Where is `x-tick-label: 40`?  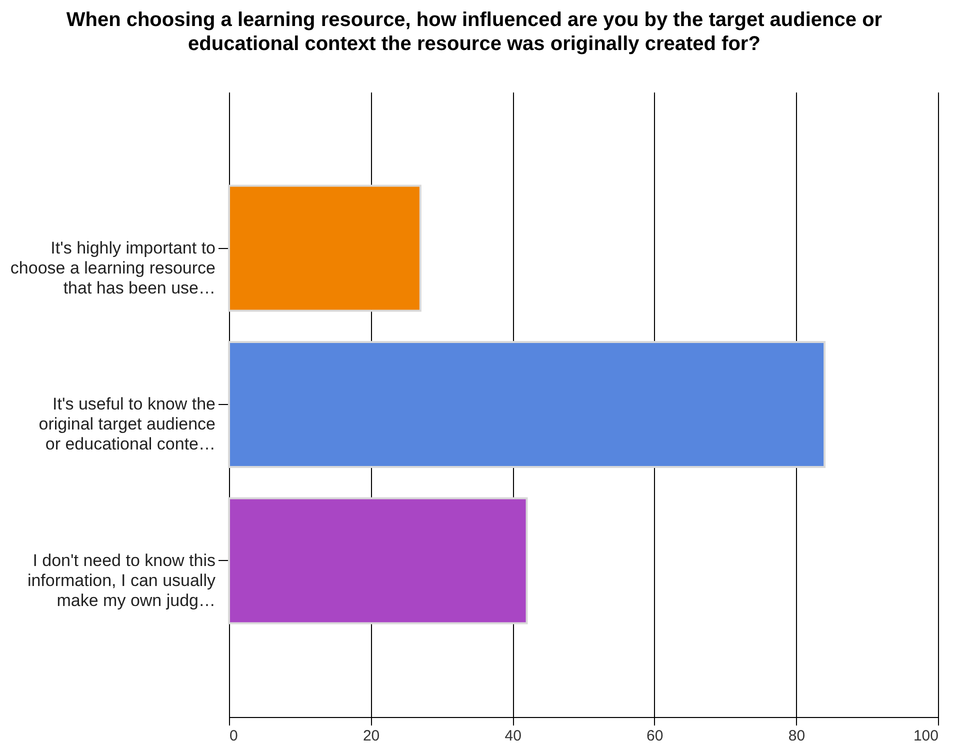 x-tick-label: 40 is located at coordinates (513, 736).